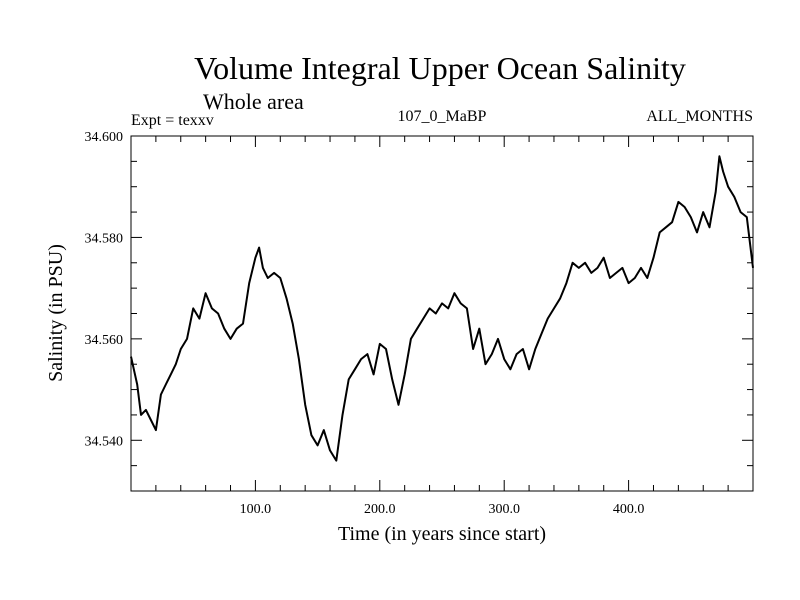  I want to click on x-tick-label: 200.0, so click(380, 509).